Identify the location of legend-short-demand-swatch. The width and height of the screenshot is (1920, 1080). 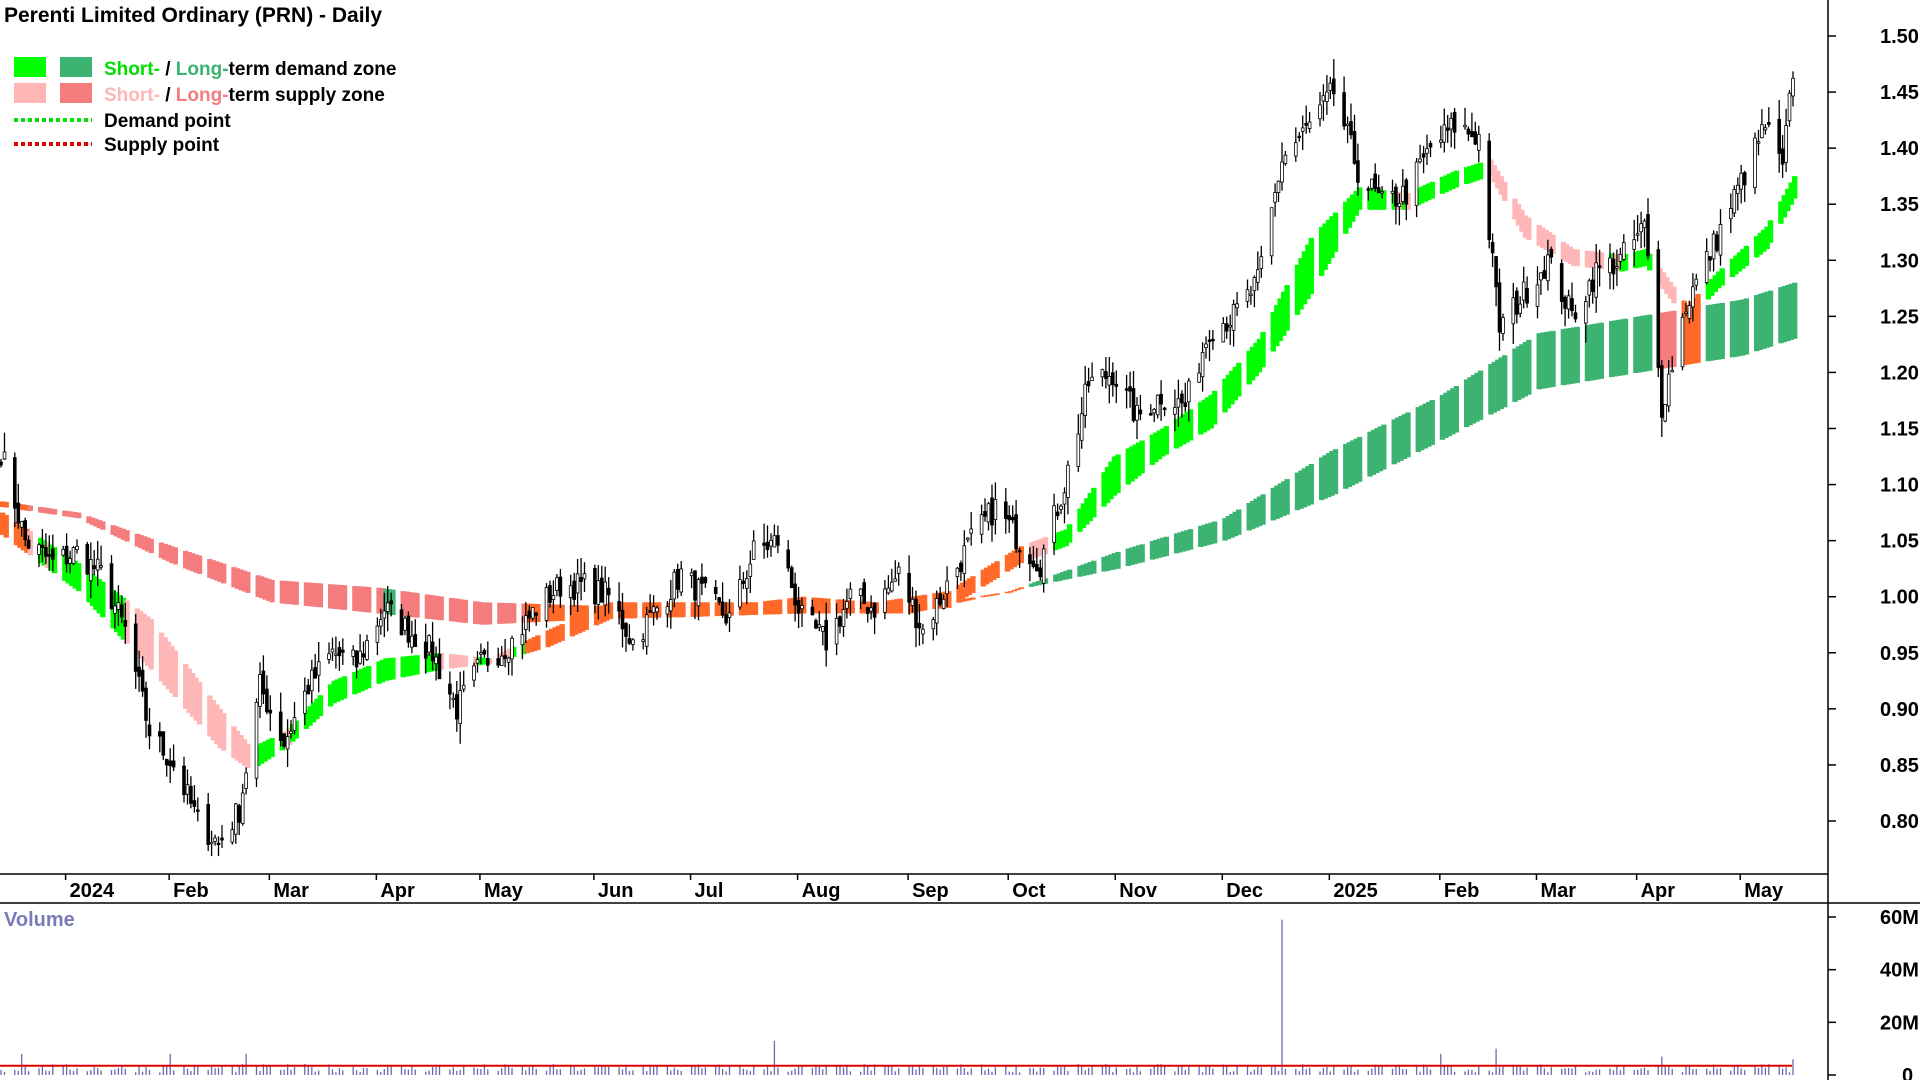
(30, 67).